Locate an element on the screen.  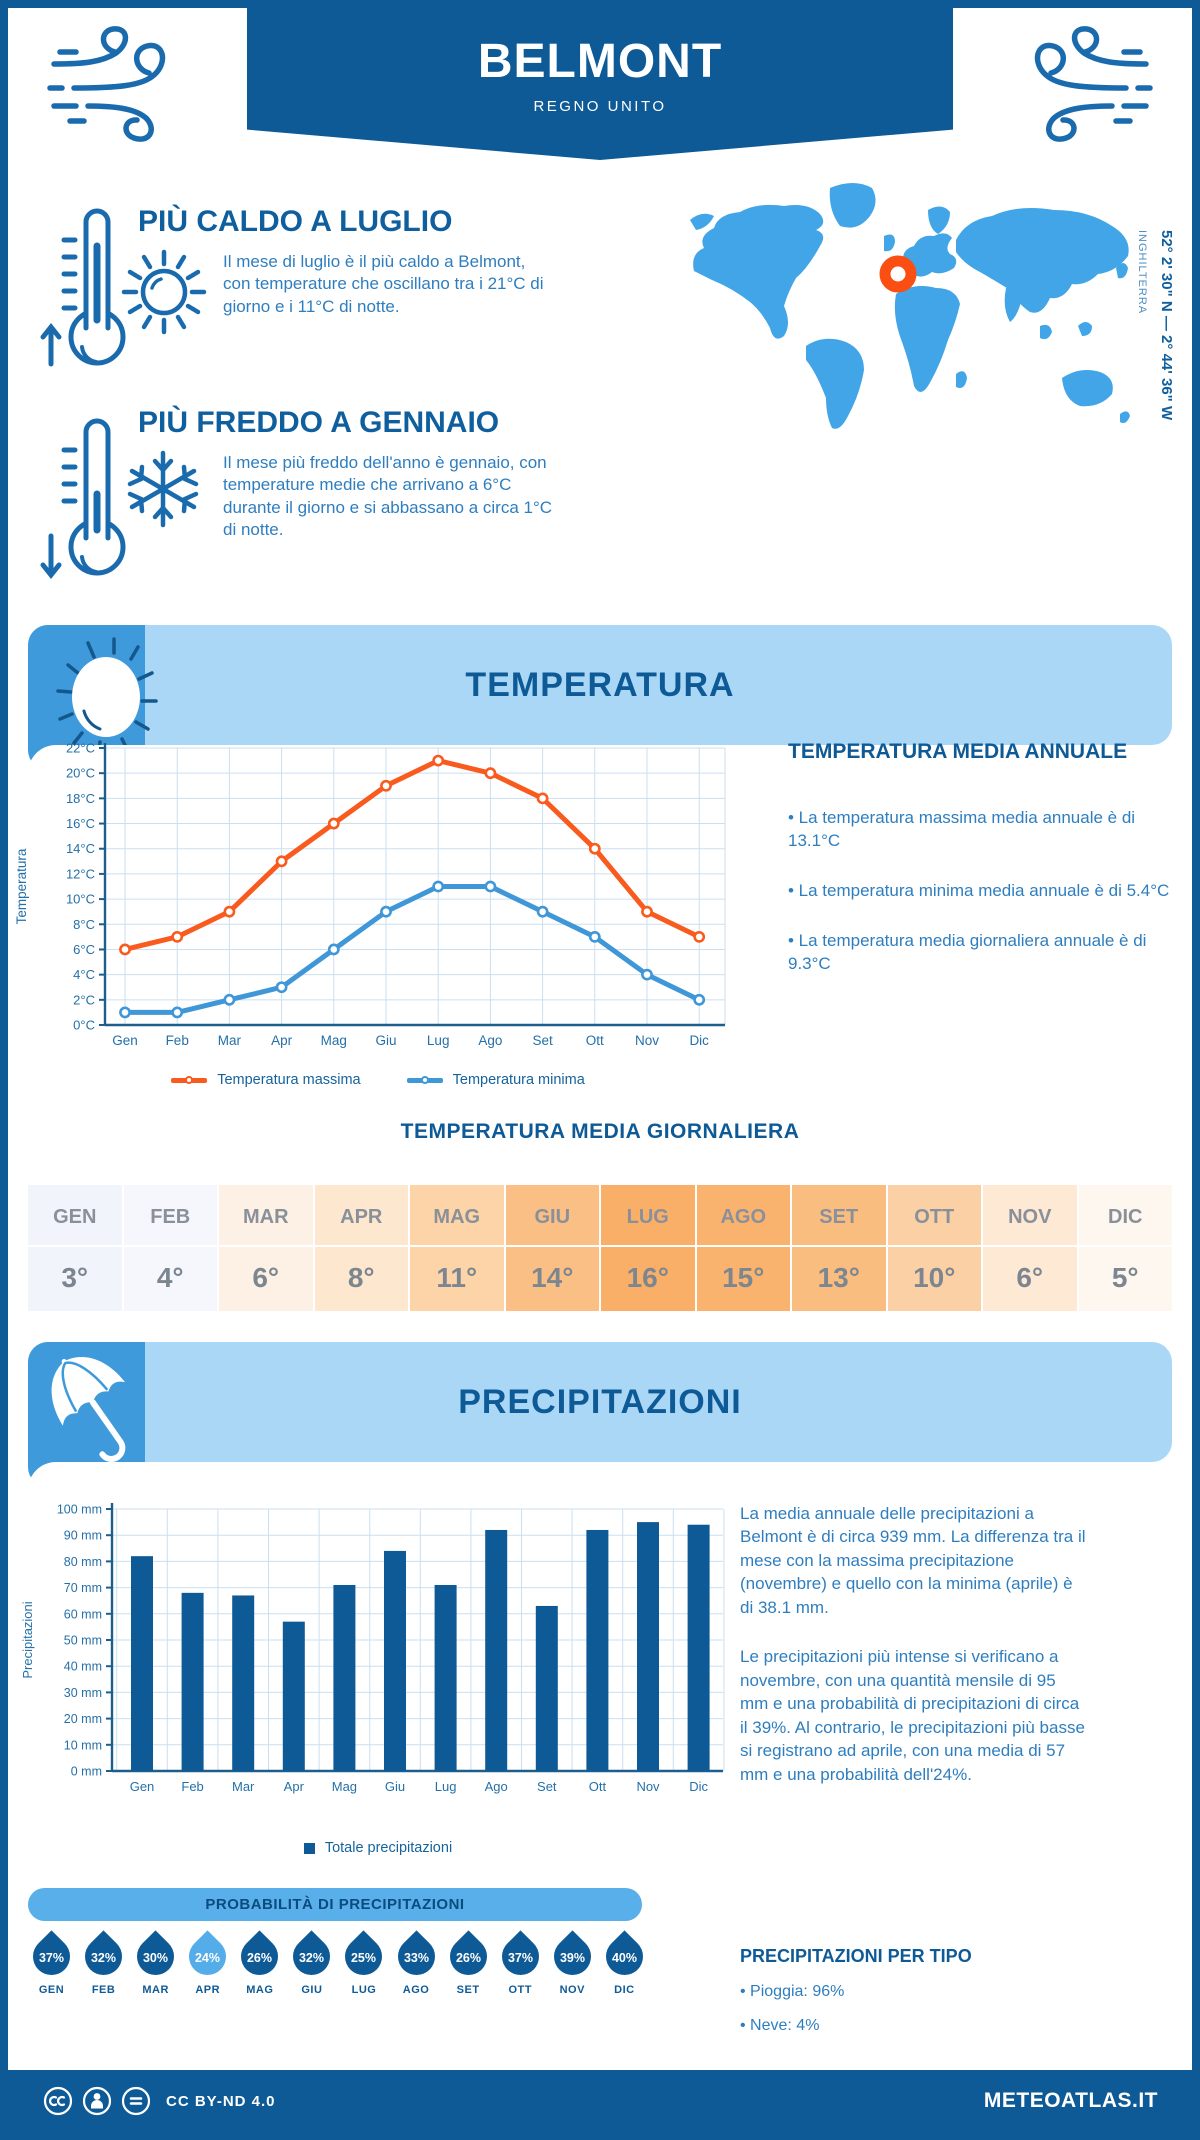
legend-bar-sample is located at coordinates (309, 1848).